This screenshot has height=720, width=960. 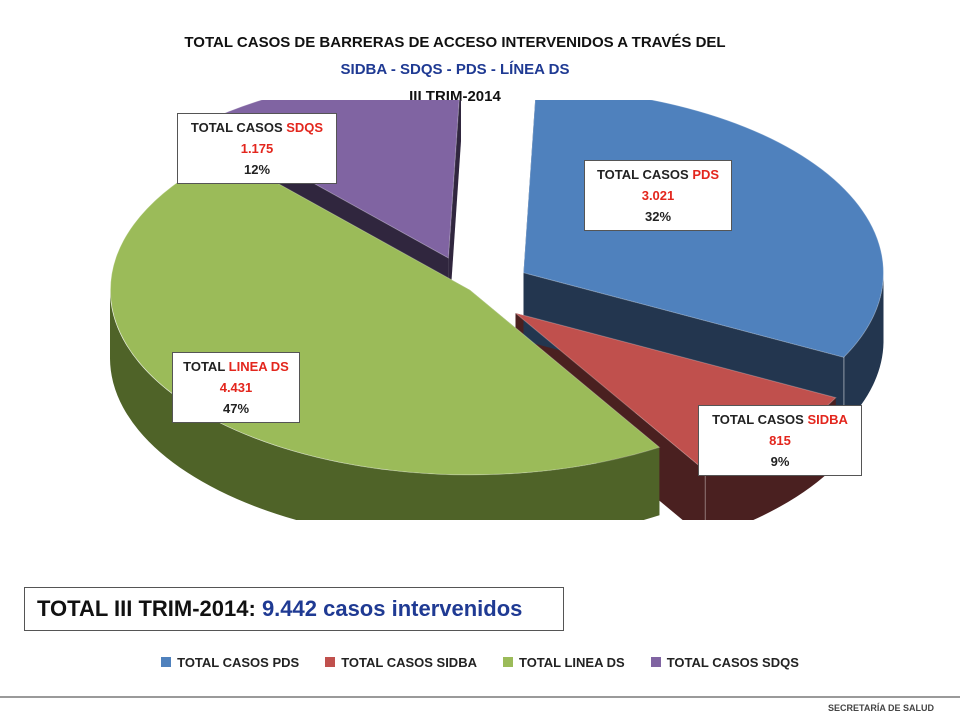 I want to click on slice-label-key: SDQS, so click(x=305, y=127).